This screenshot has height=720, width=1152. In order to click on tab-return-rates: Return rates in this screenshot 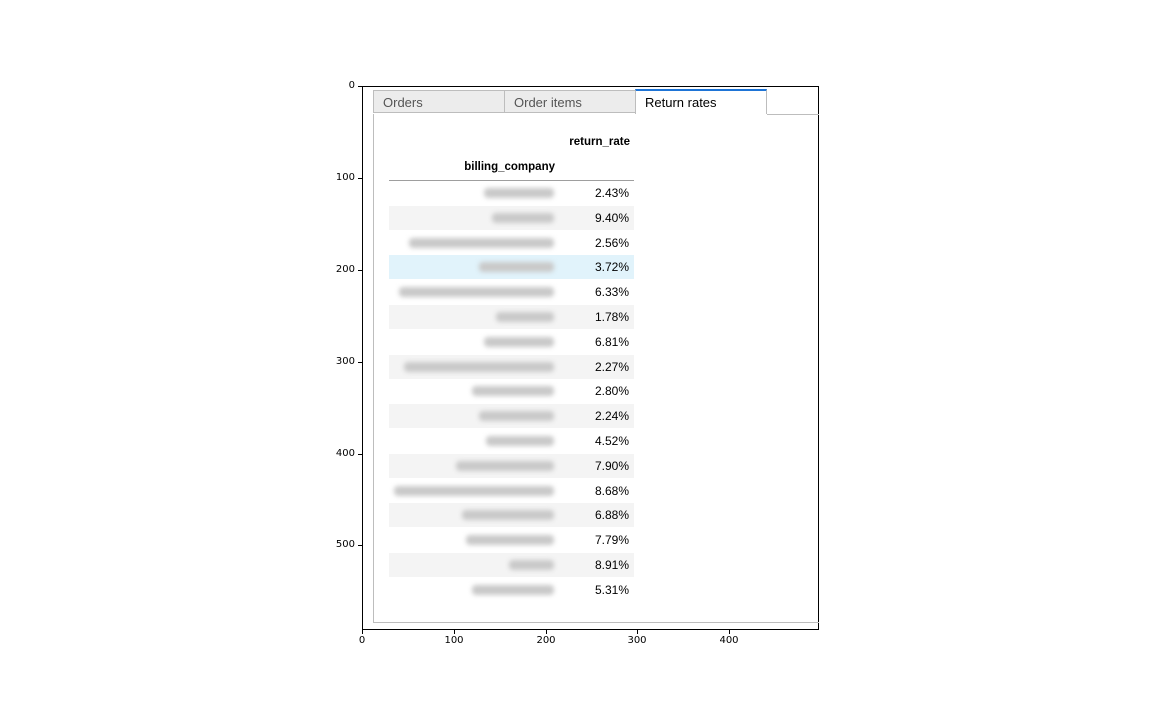, I will do `click(701, 101)`.